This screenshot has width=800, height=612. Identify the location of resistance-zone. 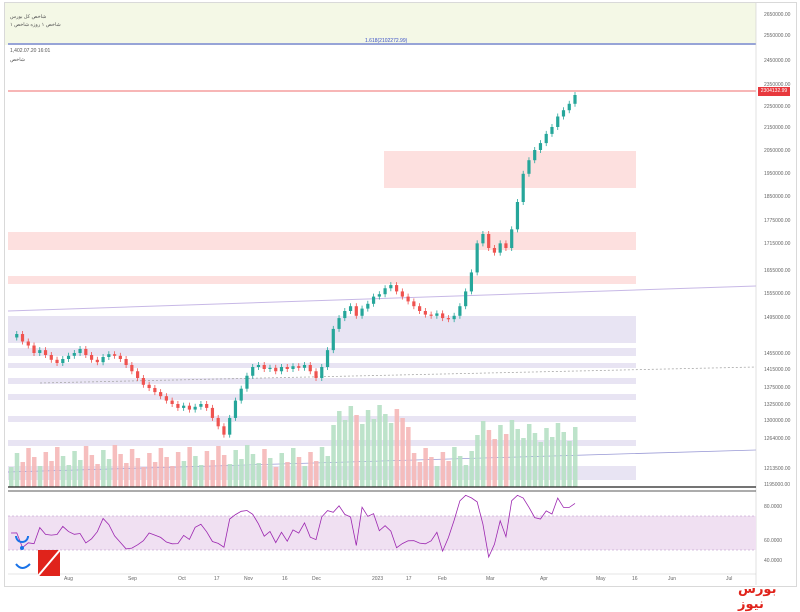
(510, 169).